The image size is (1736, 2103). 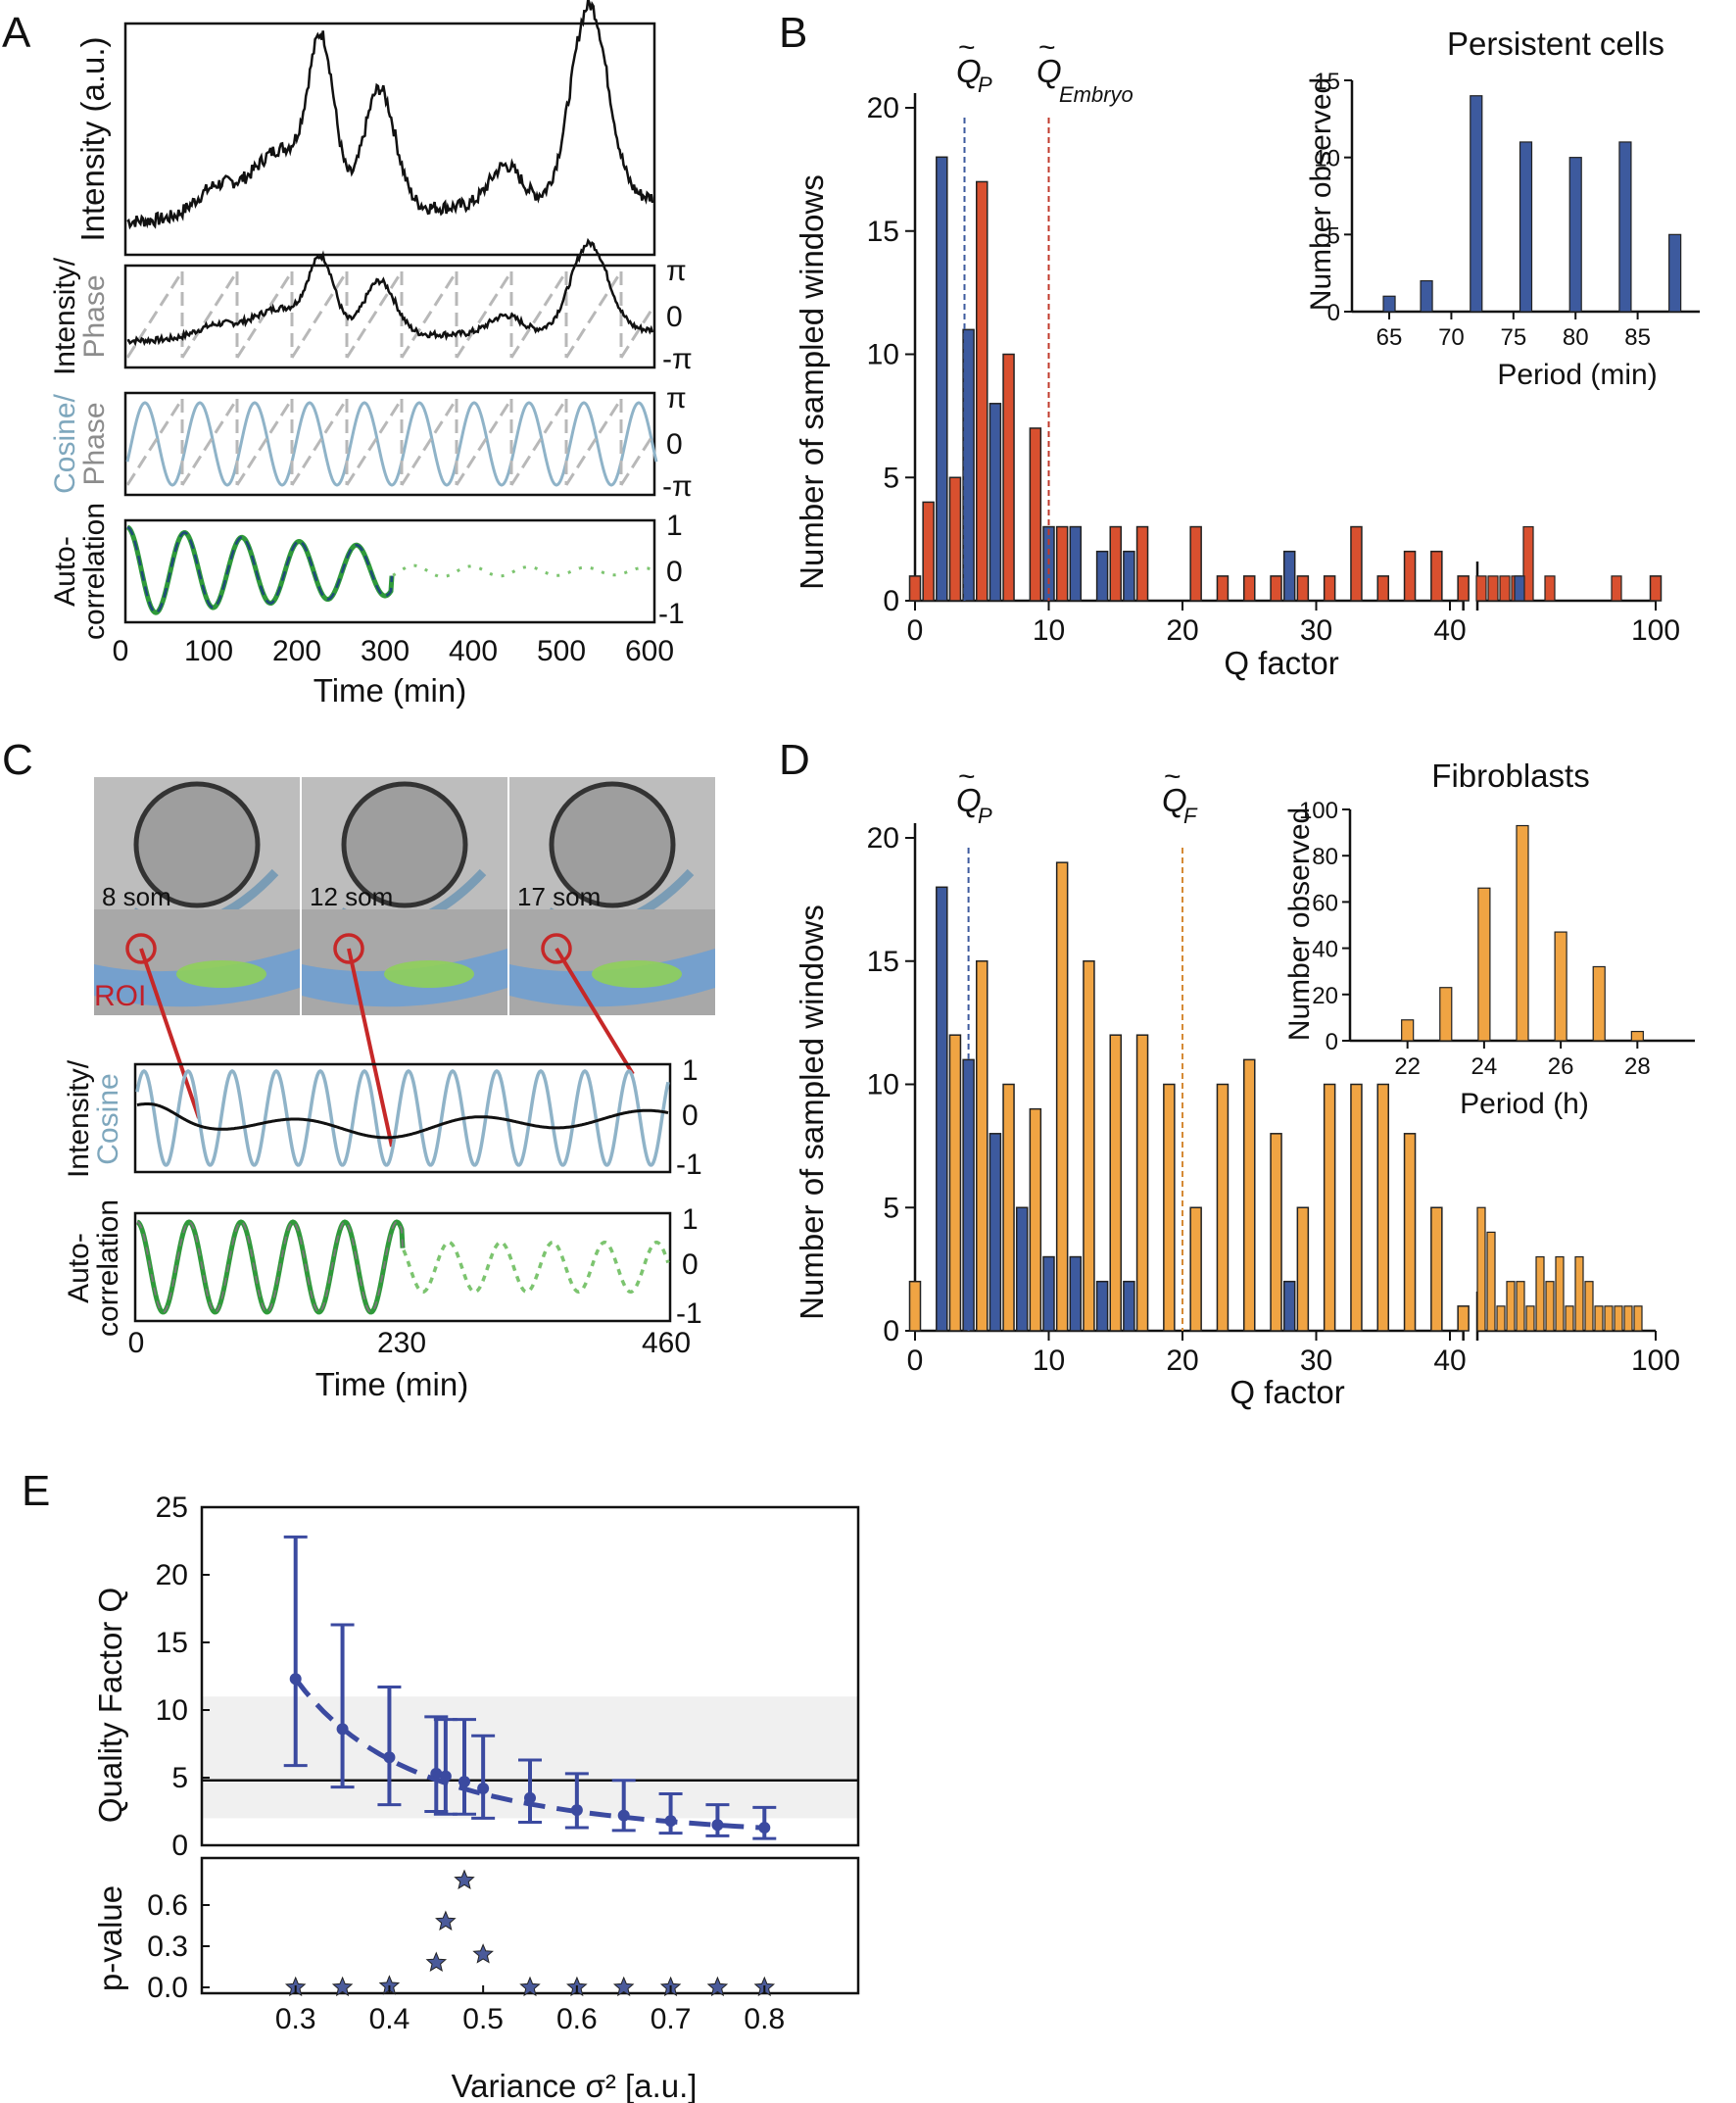 I want to click on c-int-tick-0: 0, so click(x=691, y=1116).